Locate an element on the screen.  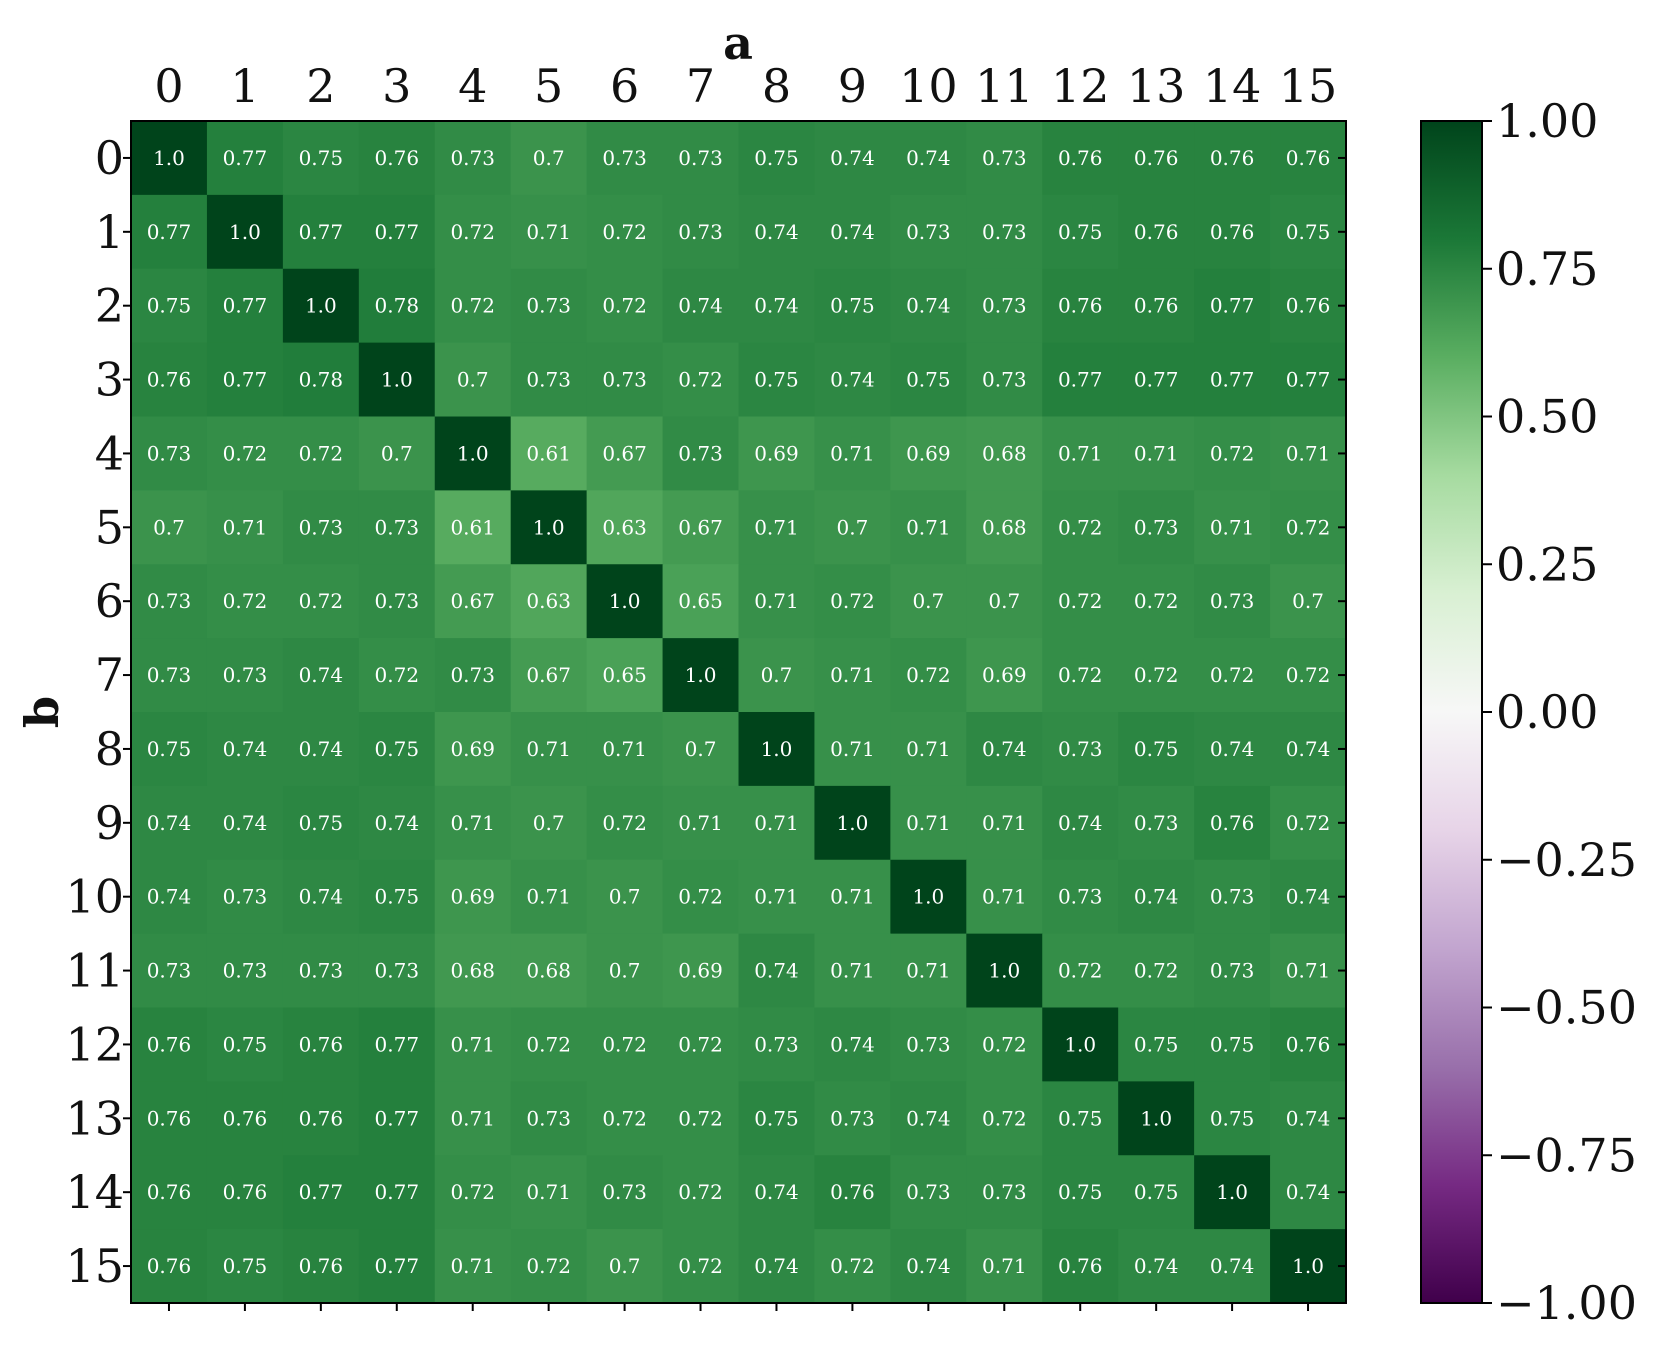
cell-value-label: 0.68 is located at coordinates (548, 971).